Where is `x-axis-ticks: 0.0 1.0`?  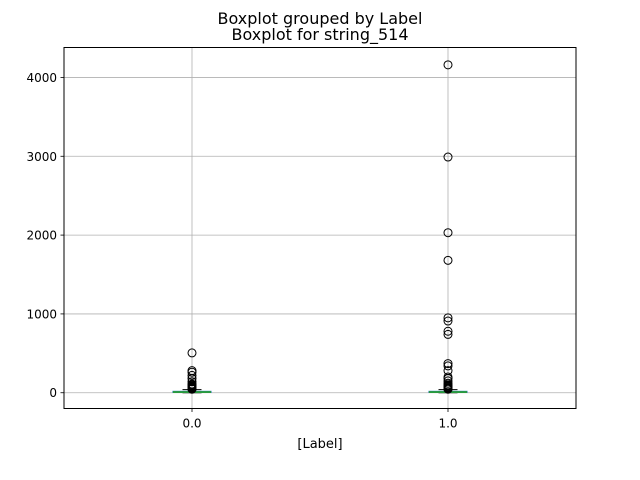
x-axis-ticks: 0.0 1.0 is located at coordinates (320, 419).